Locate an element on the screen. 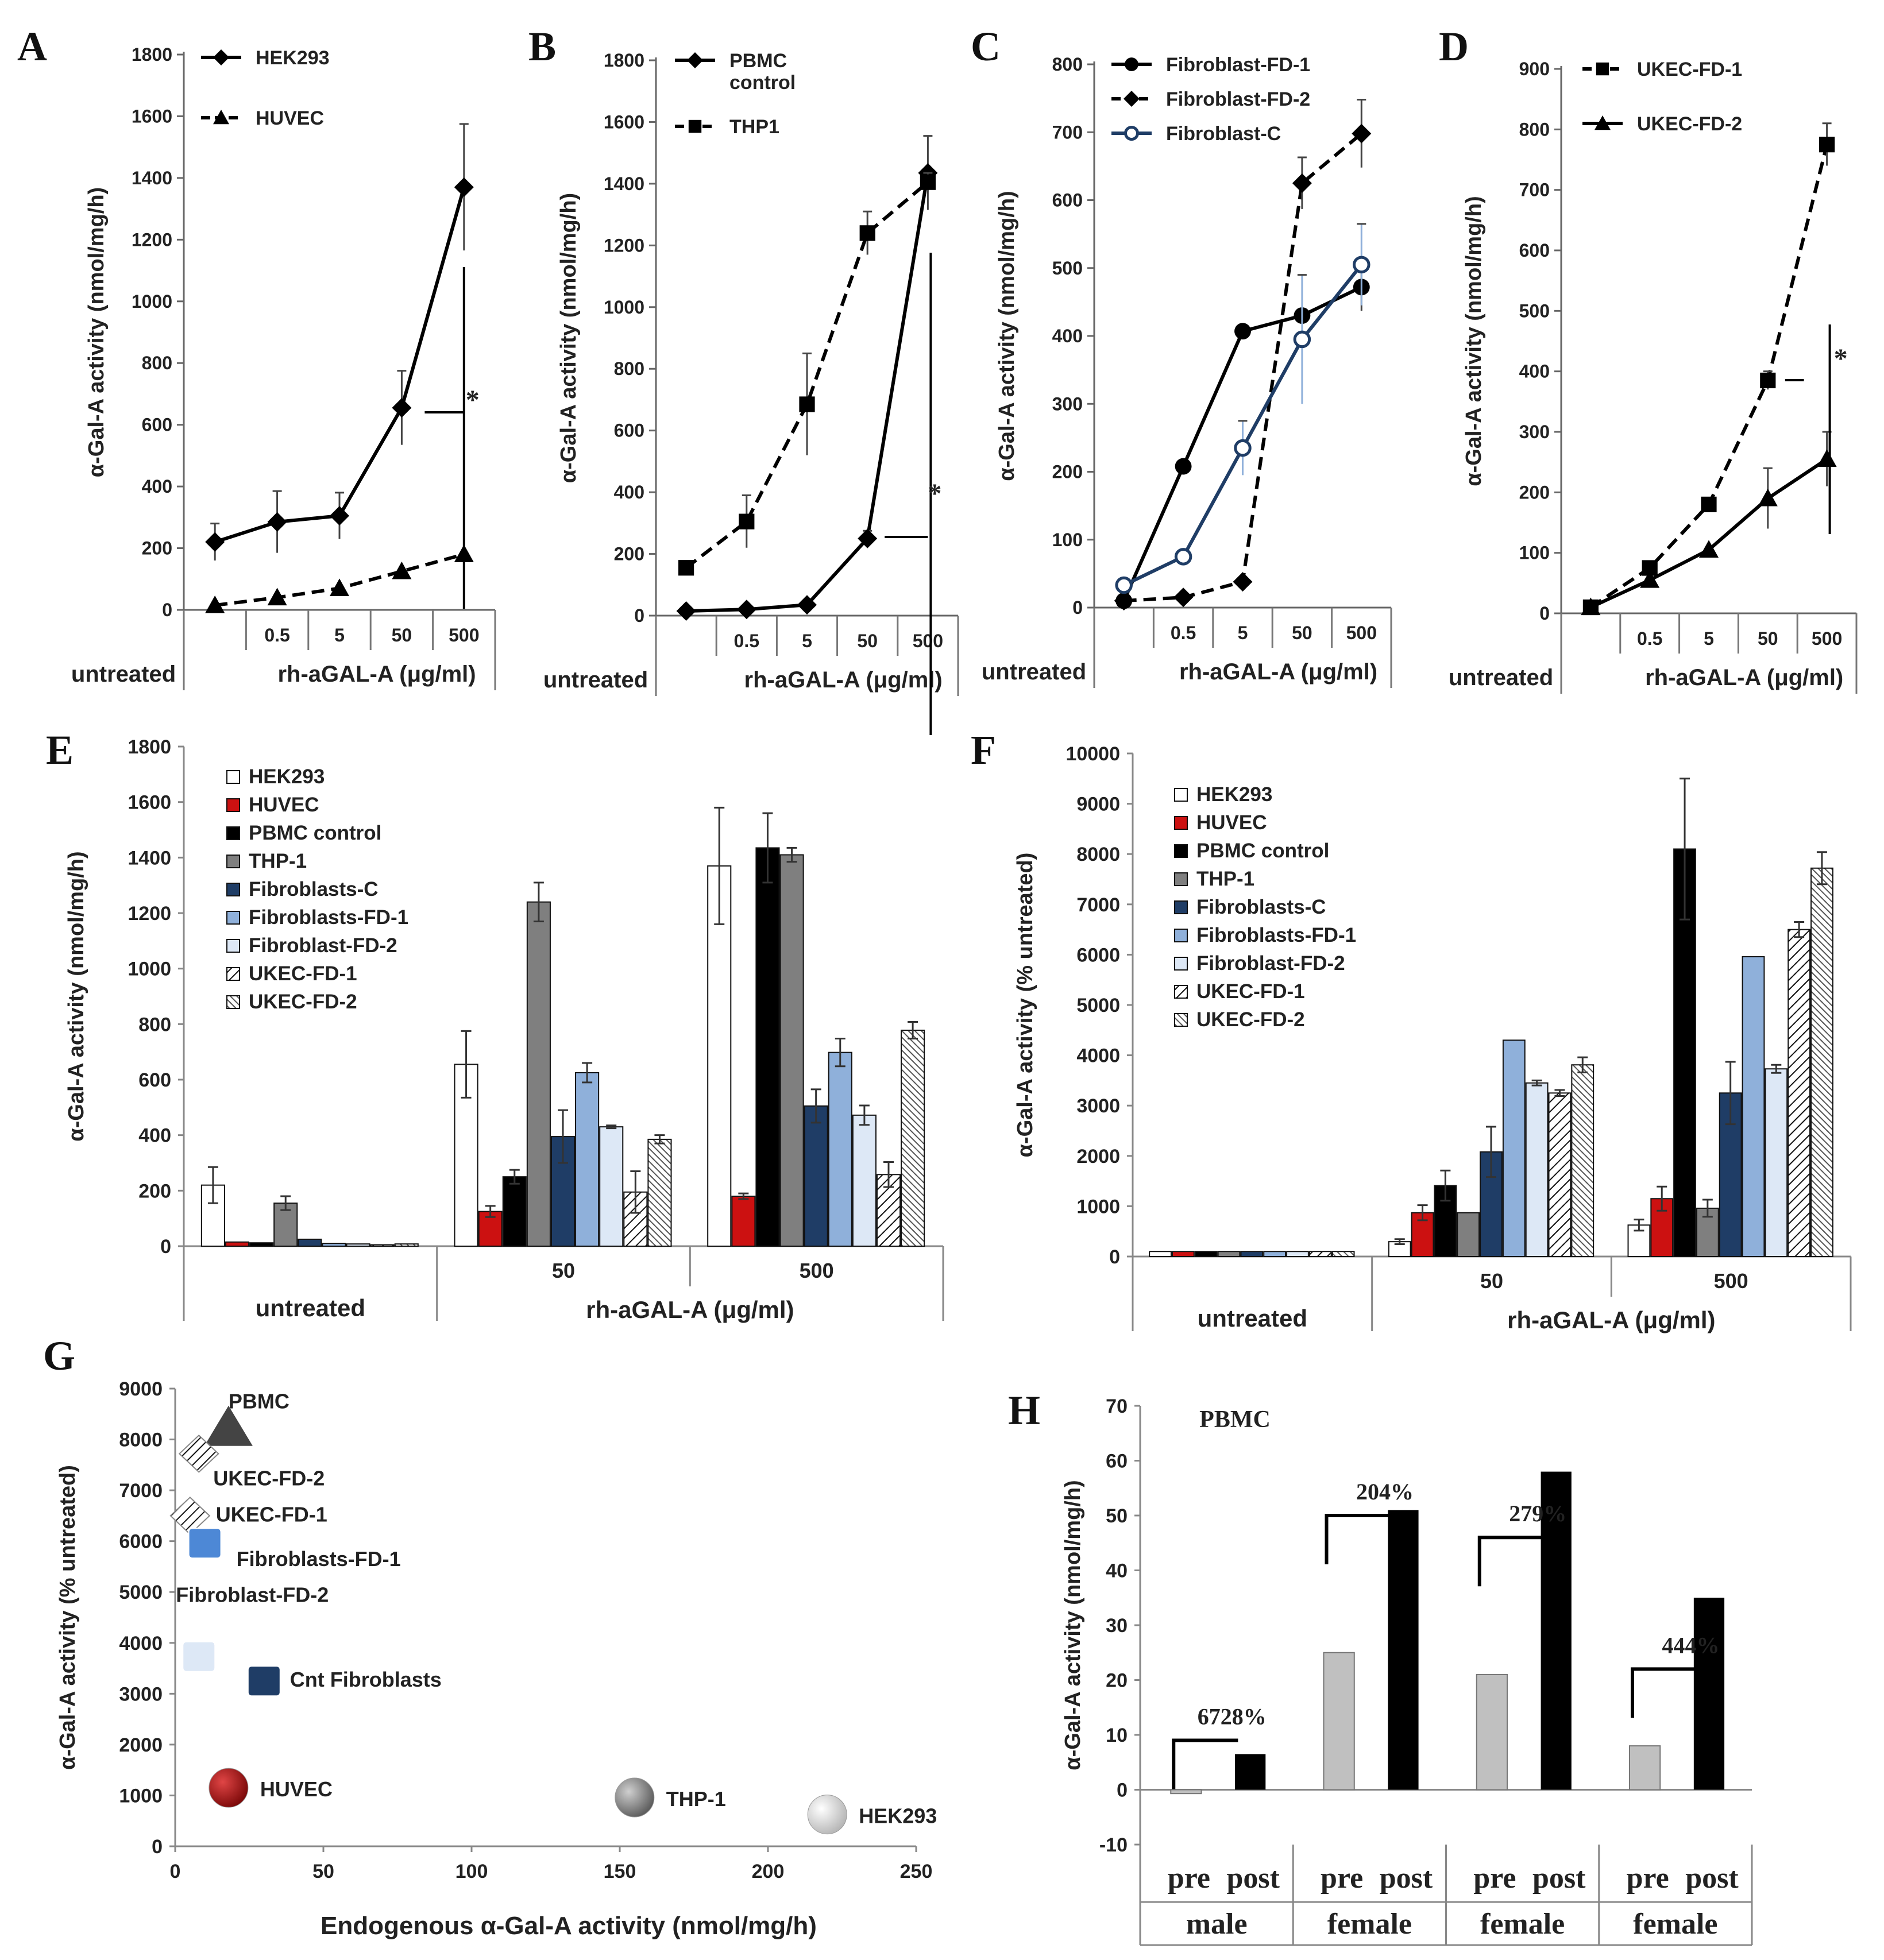 The width and height of the screenshot is (1884, 1960). legend-entry: Fibroblast-FD-1 is located at coordinates (1238, 65).